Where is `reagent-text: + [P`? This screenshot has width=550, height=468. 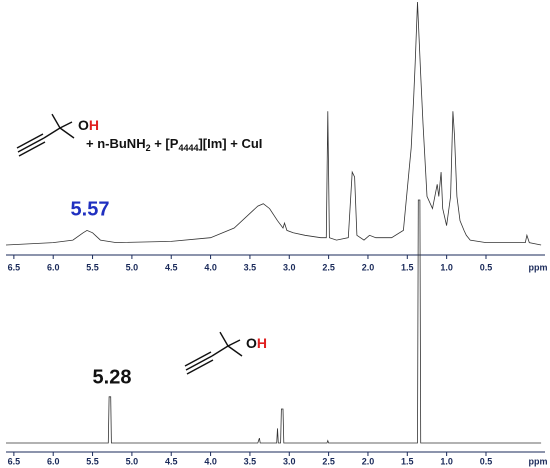 reagent-text: + [P is located at coordinates (165, 143).